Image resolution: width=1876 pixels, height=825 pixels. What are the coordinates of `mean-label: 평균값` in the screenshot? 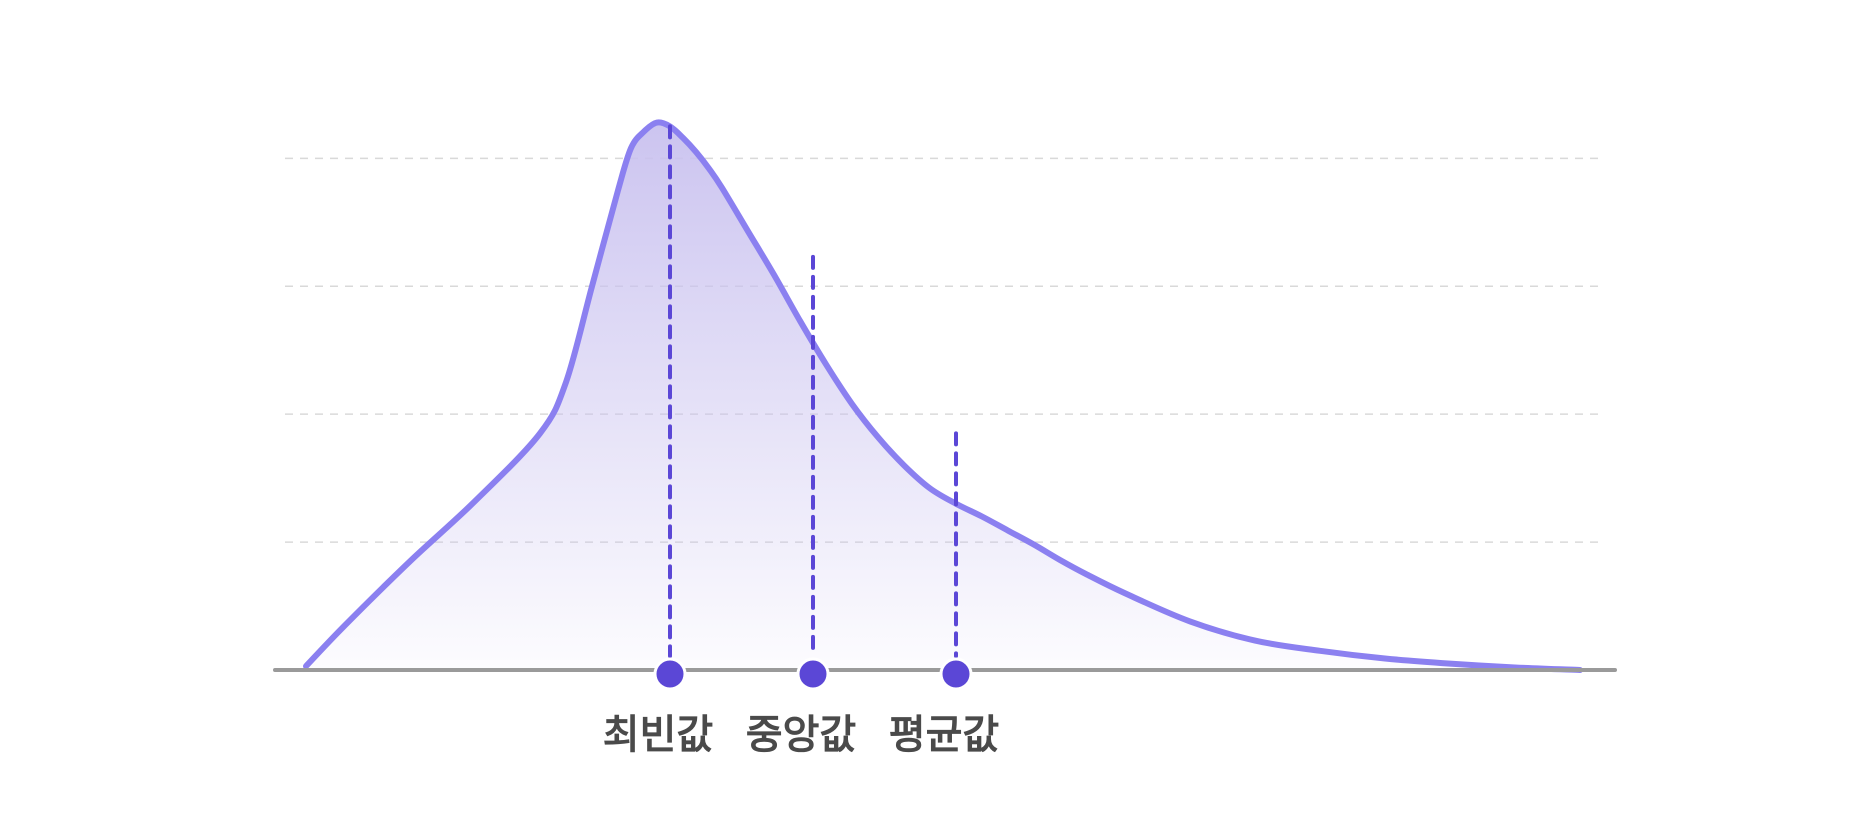 It's located at (944, 735).